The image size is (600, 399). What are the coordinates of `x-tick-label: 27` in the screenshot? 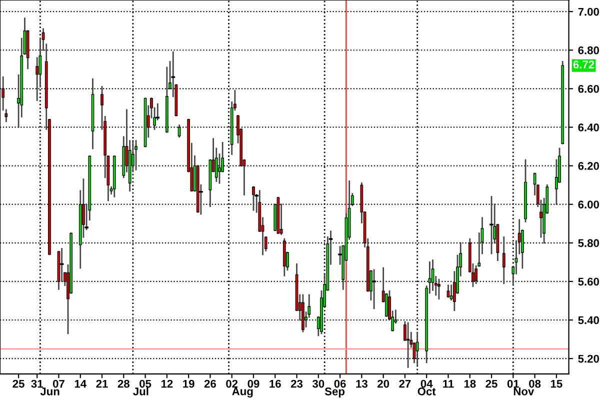 It's located at (405, 384).